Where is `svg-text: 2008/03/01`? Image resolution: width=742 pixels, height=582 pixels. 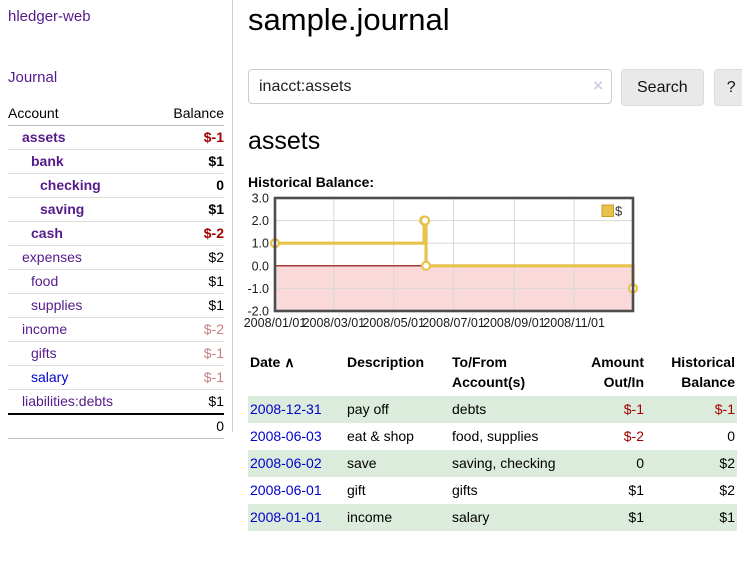 svg-text: 2008/03/01 is located at coordinates (334, 323).